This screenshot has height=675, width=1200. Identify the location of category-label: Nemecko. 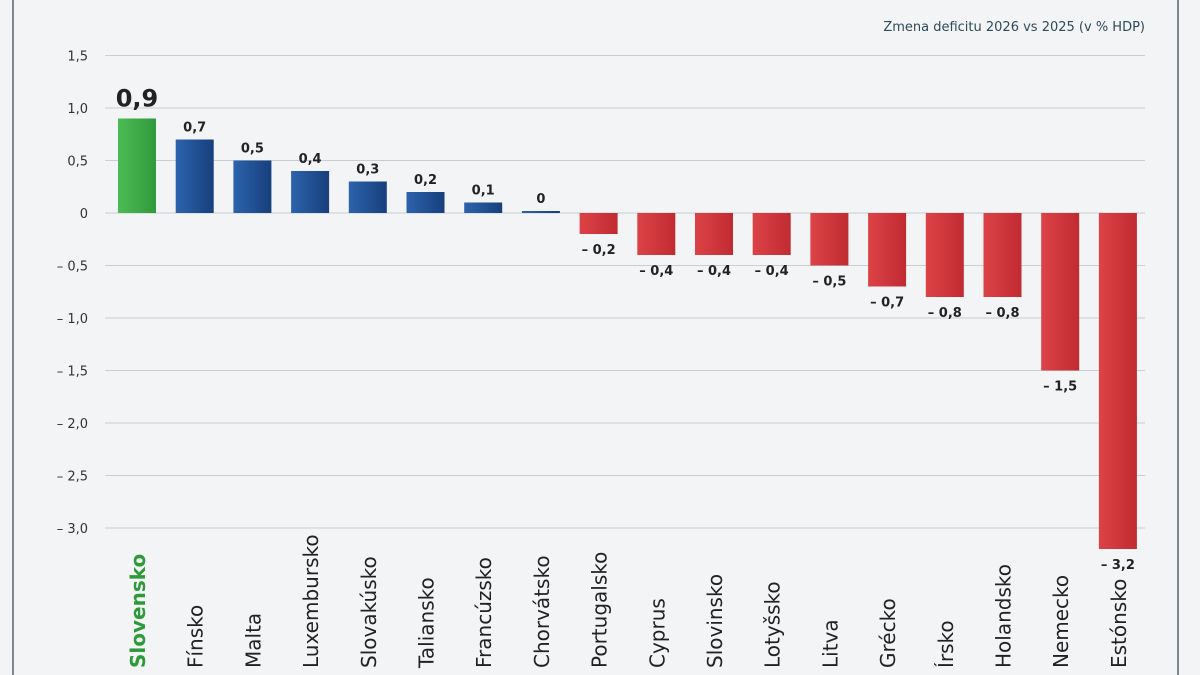
(1061, 621).